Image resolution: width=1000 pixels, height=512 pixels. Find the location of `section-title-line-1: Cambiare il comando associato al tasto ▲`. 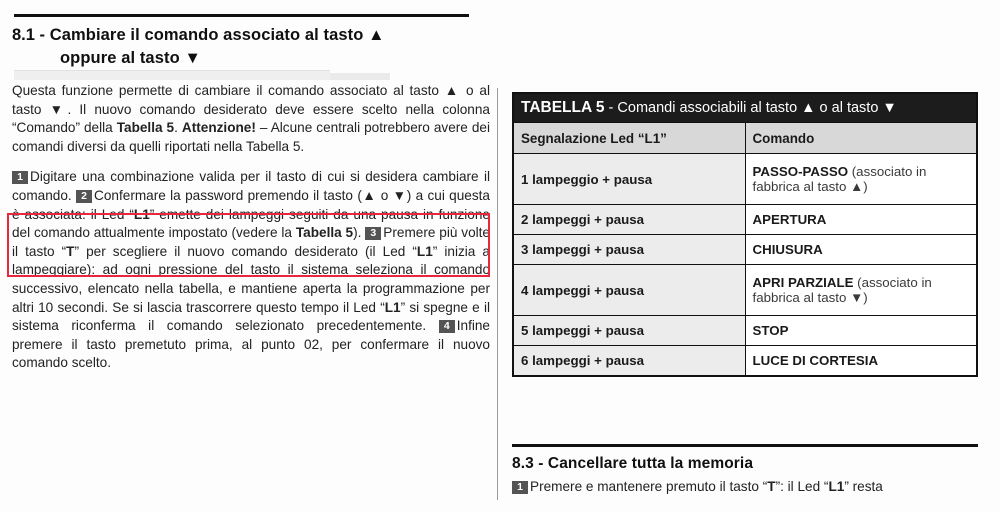

section-title-line-1: Cambiare il comando associato al tasto ▲ is located at coordinates (217, 35).